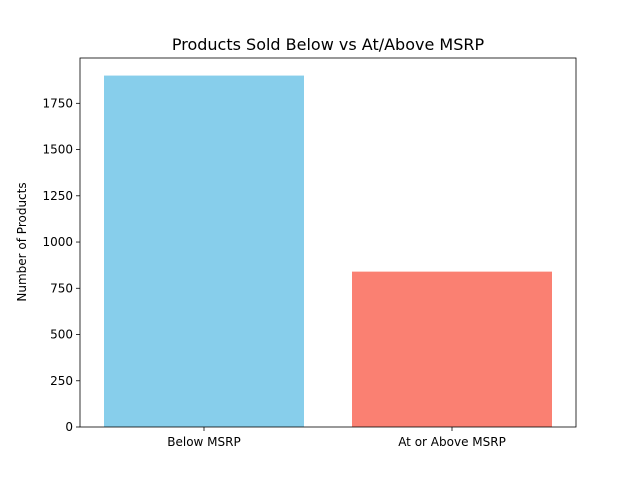  Describe the element at coordinates (61, 335) in the screenshot. I see `y-tick-label: 500` at that location.